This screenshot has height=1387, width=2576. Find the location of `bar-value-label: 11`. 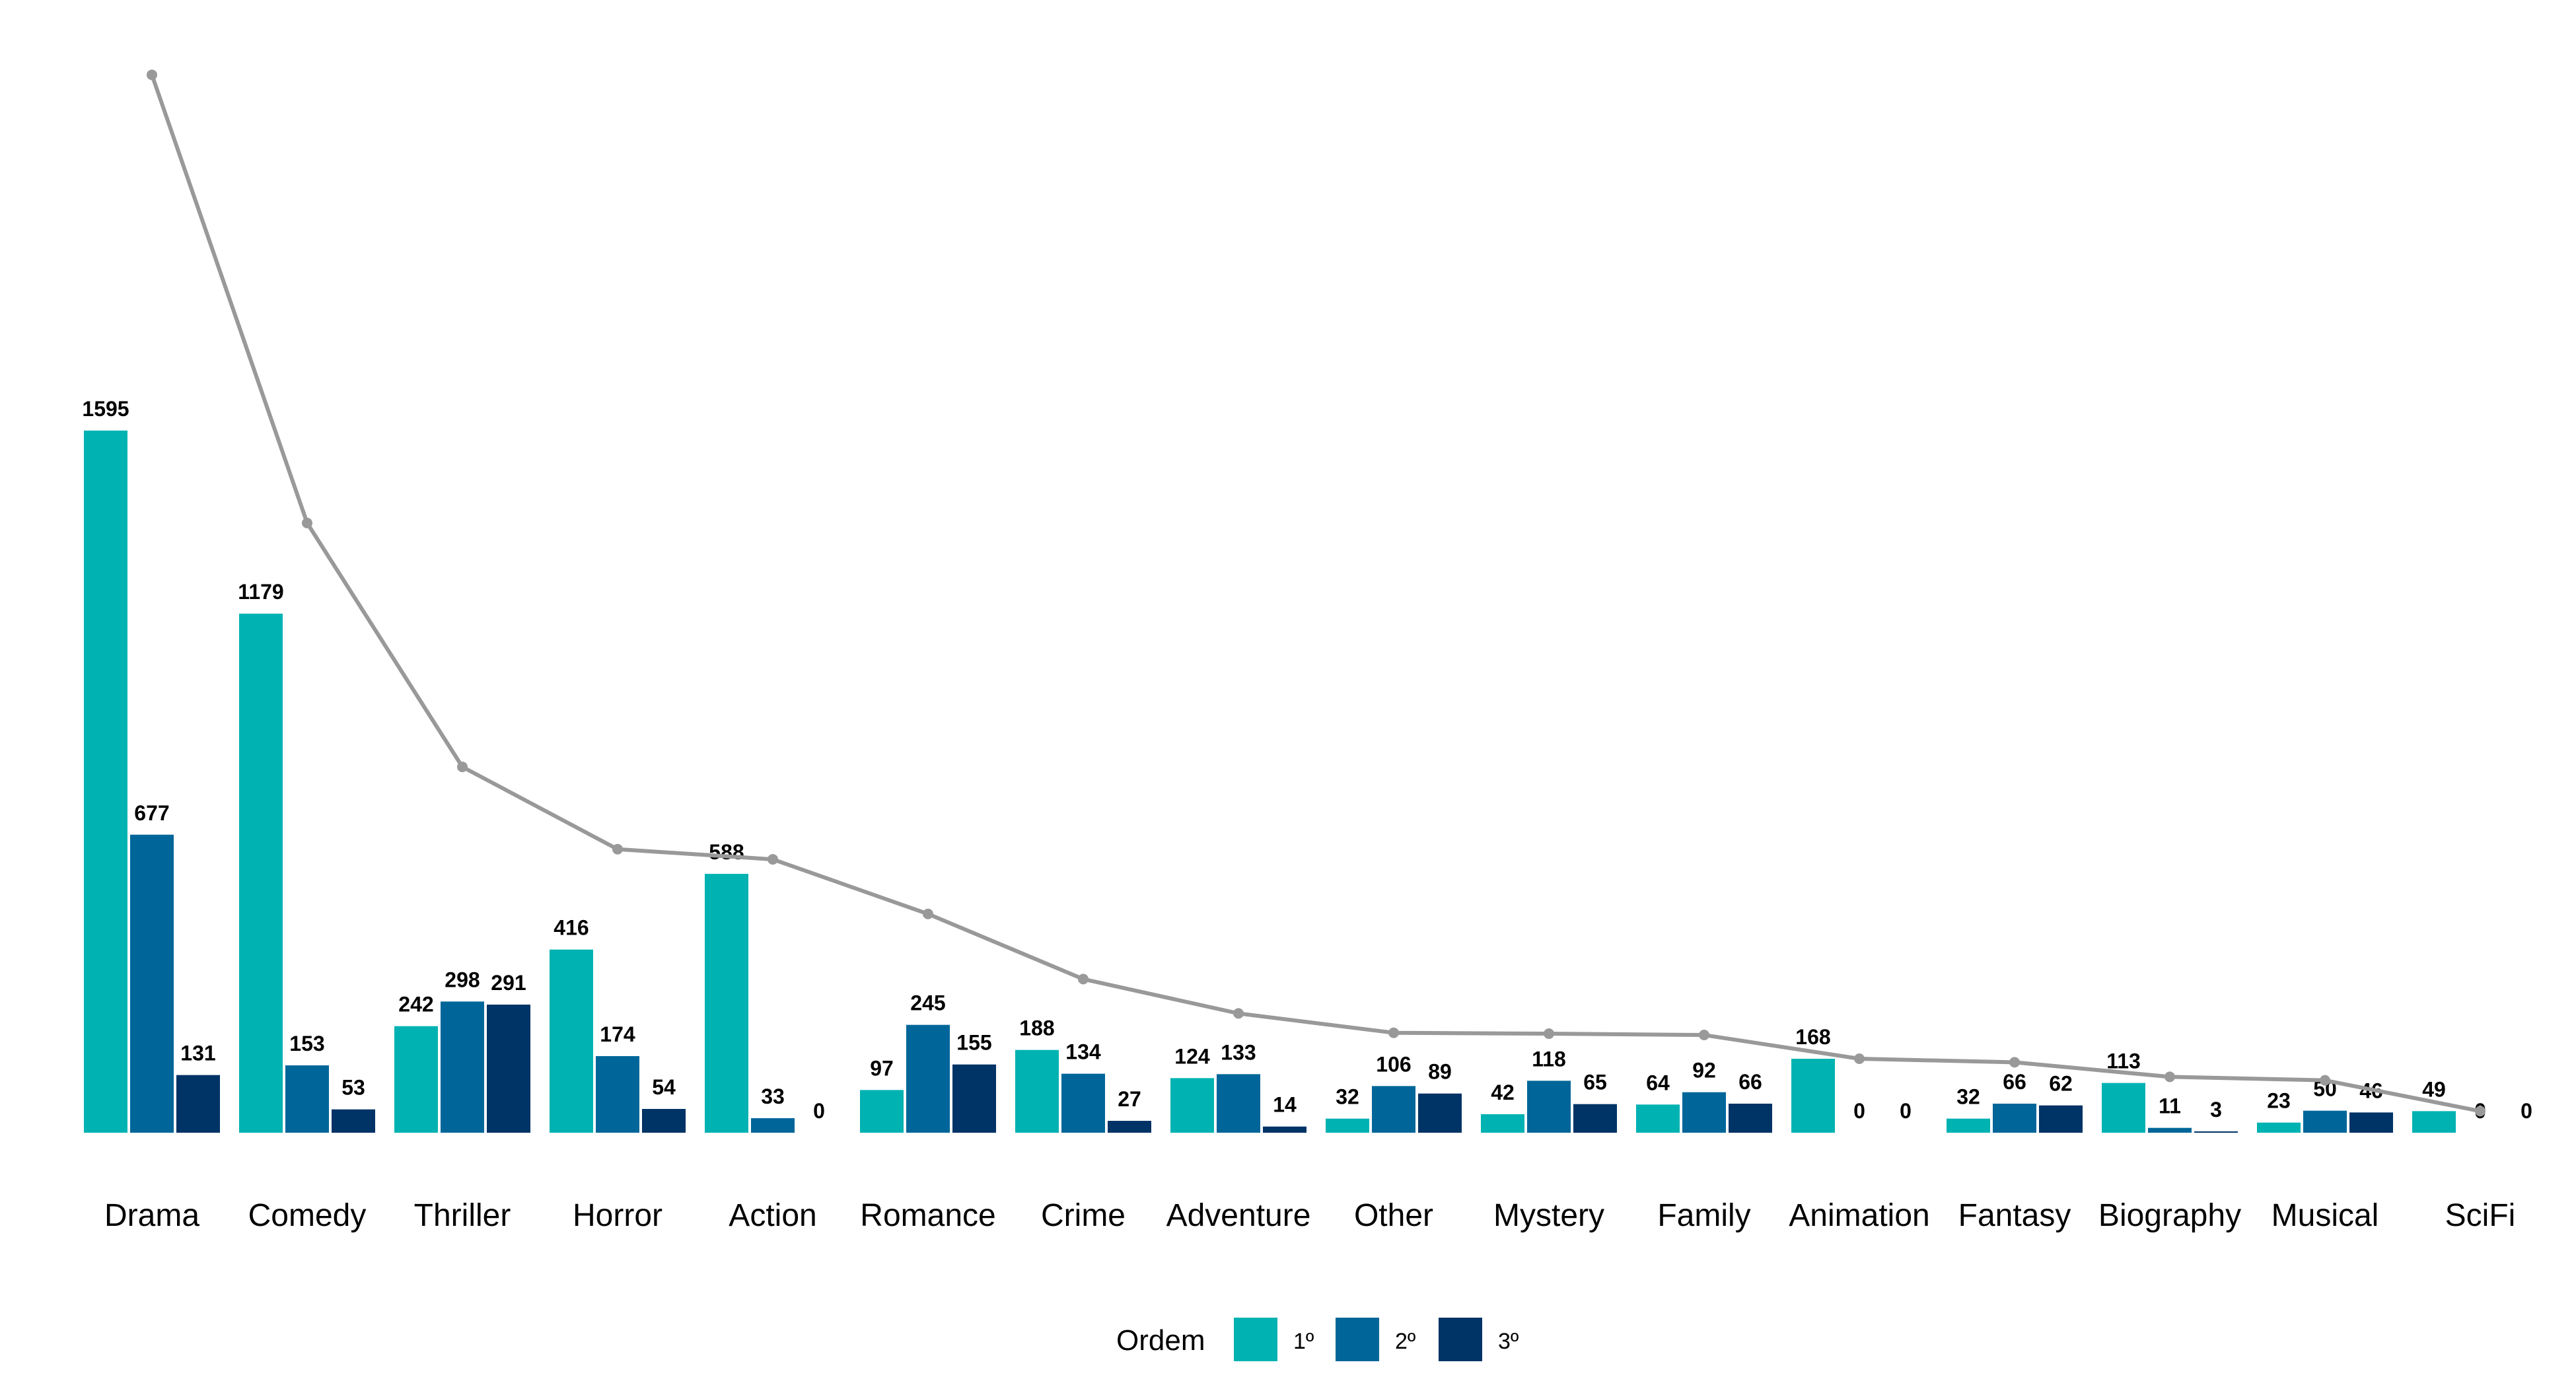

bar-value-label: 11 is located at coordinates (2170, 1106).